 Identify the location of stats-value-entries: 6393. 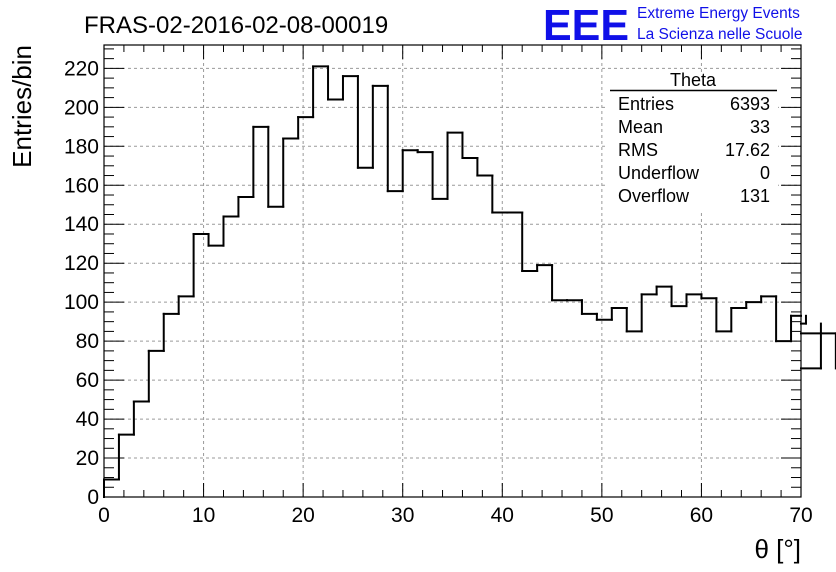
(750, 104).